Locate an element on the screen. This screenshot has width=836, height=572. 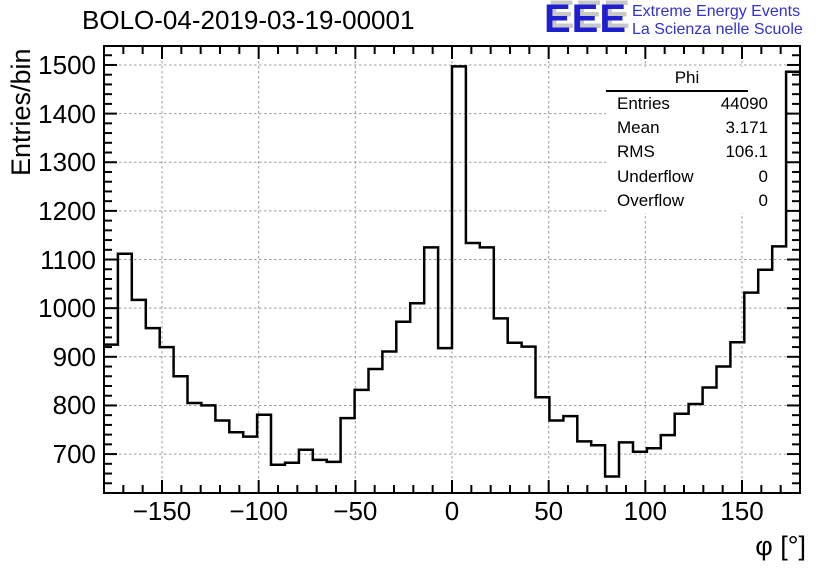
stats-row: Mean 3.171 is located at coordinates (692, 128).